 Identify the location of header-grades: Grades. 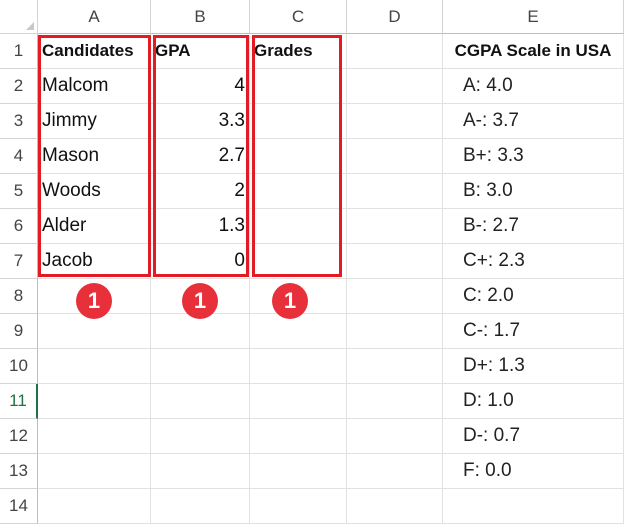
(283, 50).